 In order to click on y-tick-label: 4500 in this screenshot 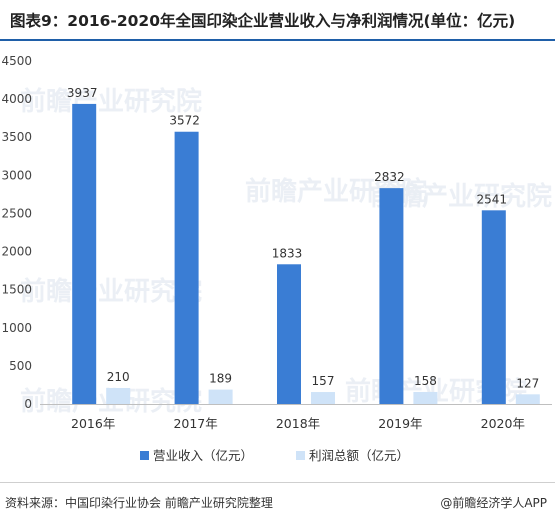, I will do `click(16, 61)`.